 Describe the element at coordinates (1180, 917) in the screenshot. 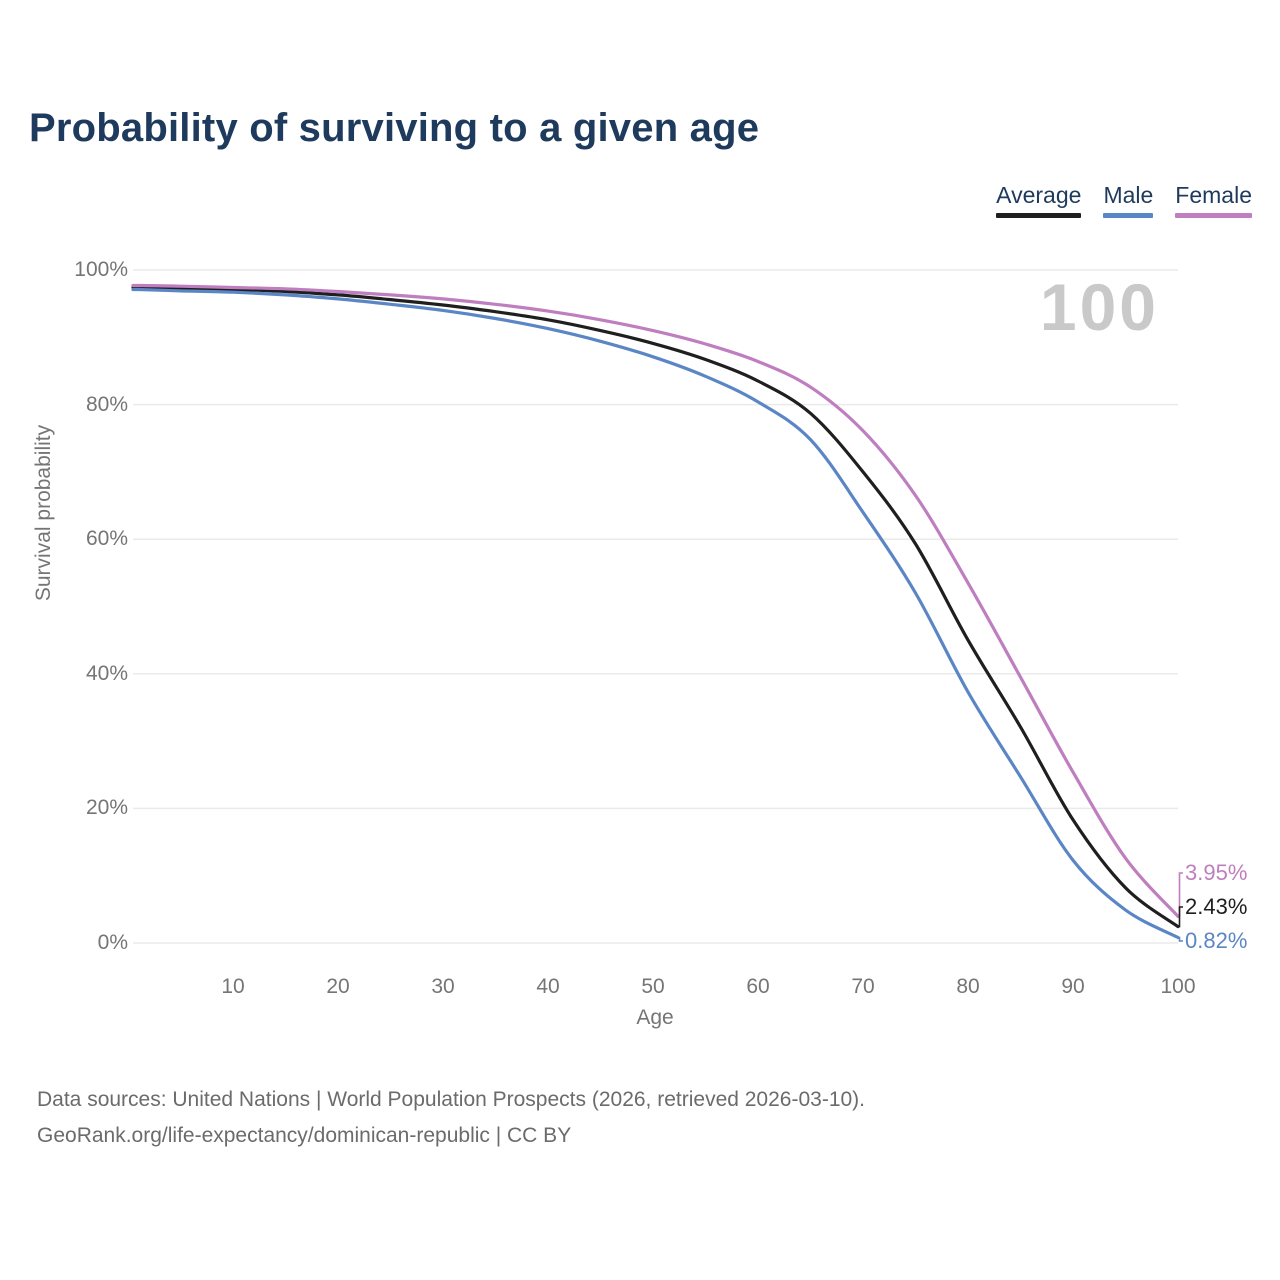

I see `average-label-connector` at that location.